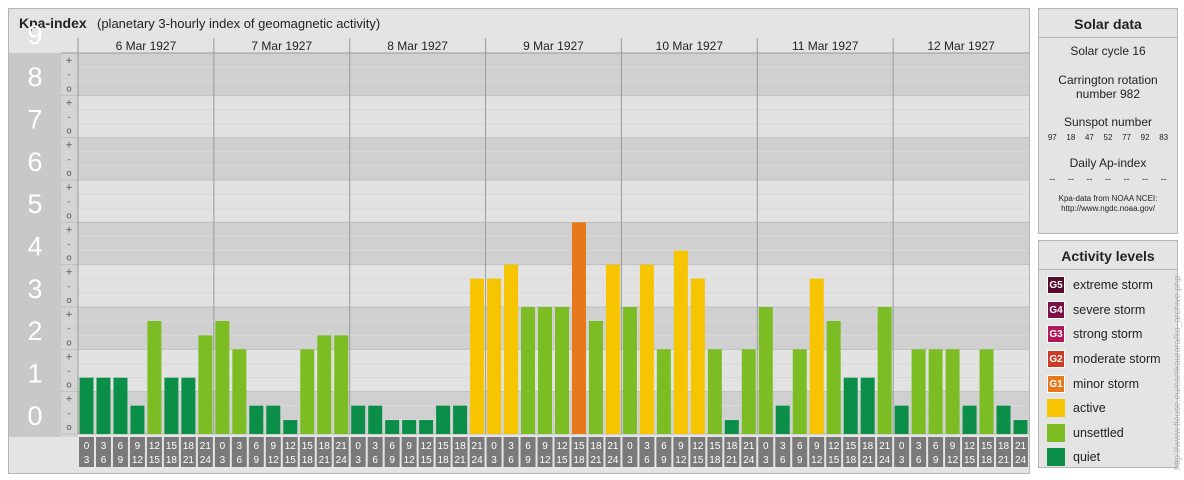  What do you see at coordinates (34, 35) in the screenshot?
I see `y-tick-label: 9` at bounding box center [34, 35].